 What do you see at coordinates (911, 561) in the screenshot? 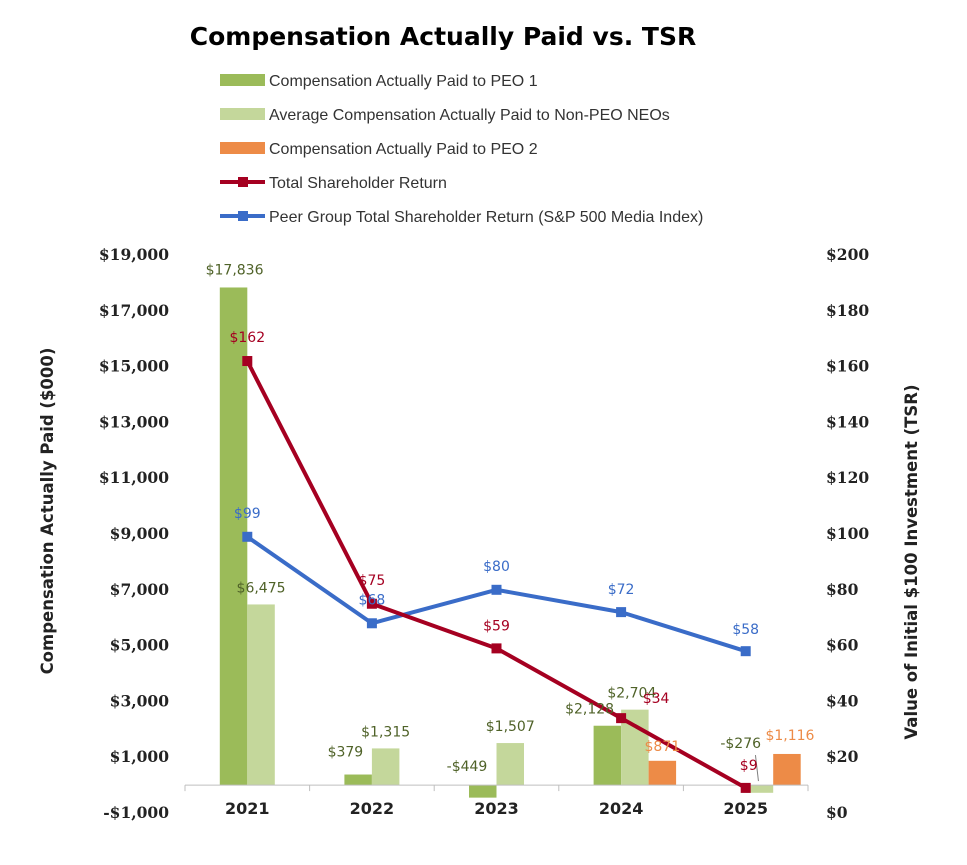
I see `y2-axis-title: Value of Initial $100 Investment (TSR)` at bounding box center [911, 561].